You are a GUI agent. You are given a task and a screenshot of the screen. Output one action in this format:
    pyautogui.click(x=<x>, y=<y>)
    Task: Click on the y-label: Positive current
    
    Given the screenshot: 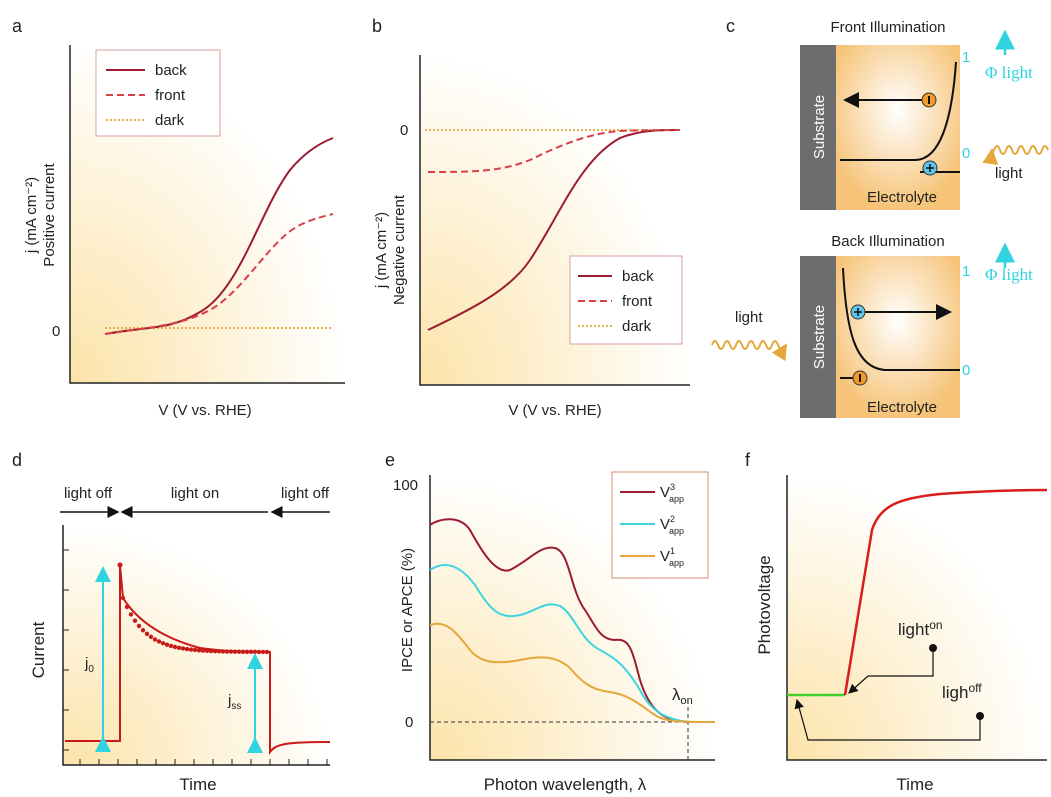 What is the action you would take?
    pyautogui.click(x=49, y=214)
    